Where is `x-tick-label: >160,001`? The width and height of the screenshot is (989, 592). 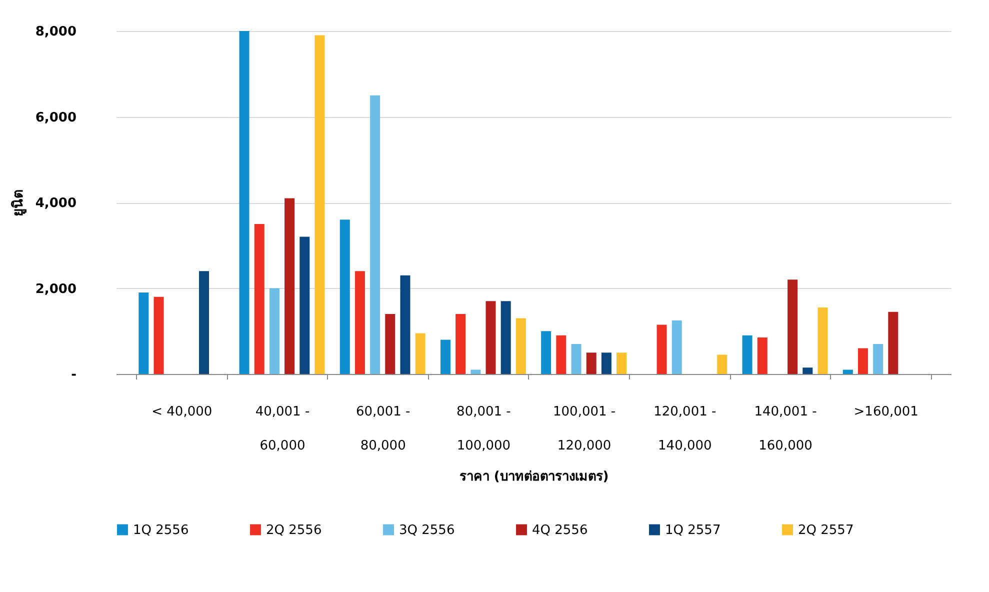 x-tick-label: >160,001 is located at coordinates (886, 412).